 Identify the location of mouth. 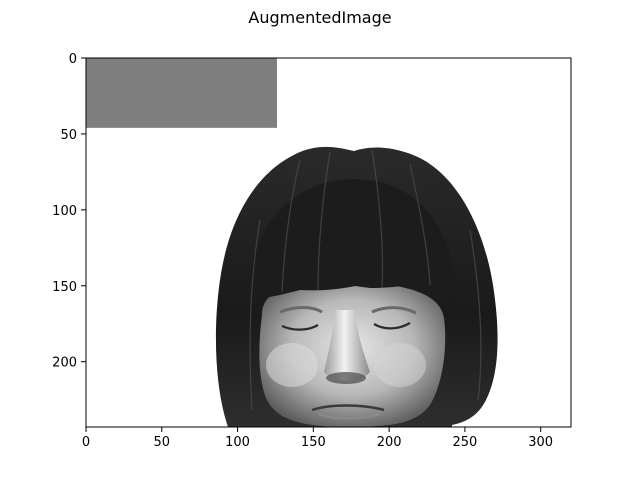
(348, 408).